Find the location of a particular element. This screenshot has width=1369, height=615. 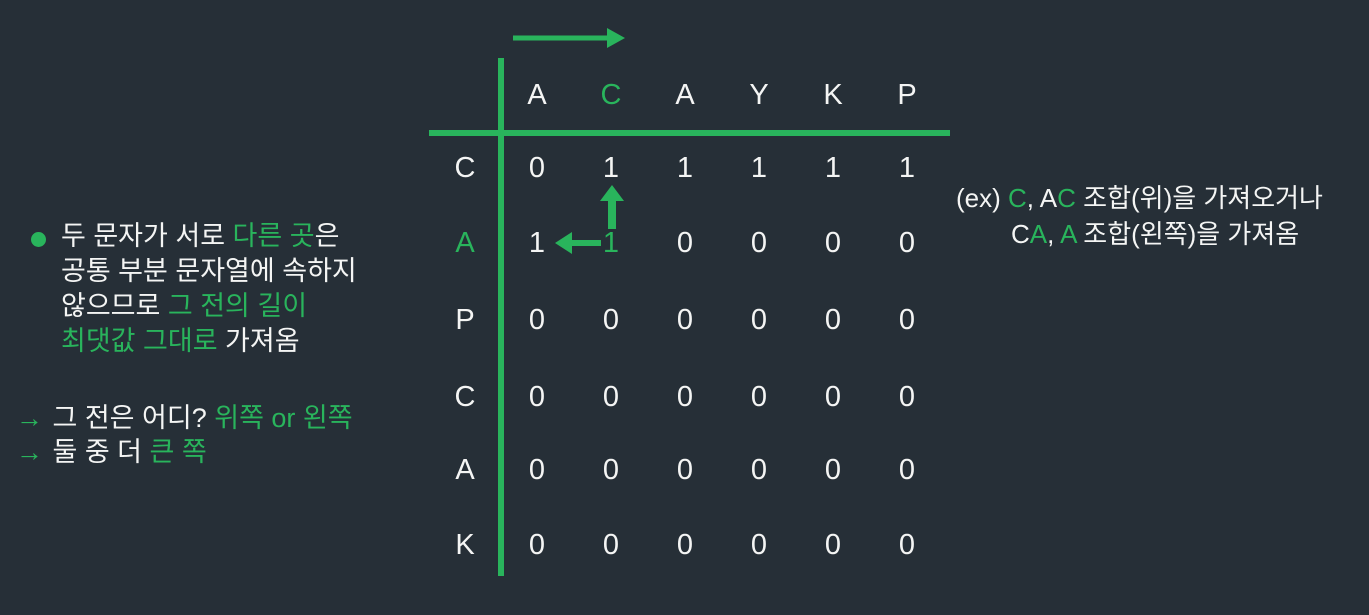

example-line: (ex) C, AC 조합(위)을 가져오거나 is located at coordinates (1139, 198).